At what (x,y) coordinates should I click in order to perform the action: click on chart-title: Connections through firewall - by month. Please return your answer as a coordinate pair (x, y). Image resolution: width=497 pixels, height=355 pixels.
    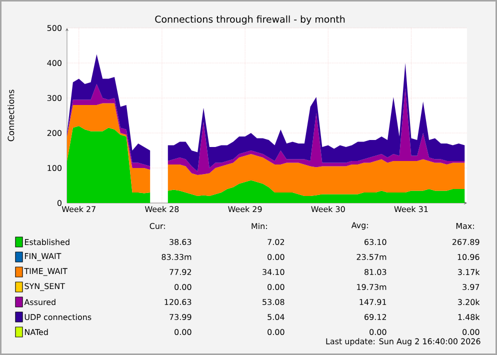
    Looking at the image, I should click on (250, 20).